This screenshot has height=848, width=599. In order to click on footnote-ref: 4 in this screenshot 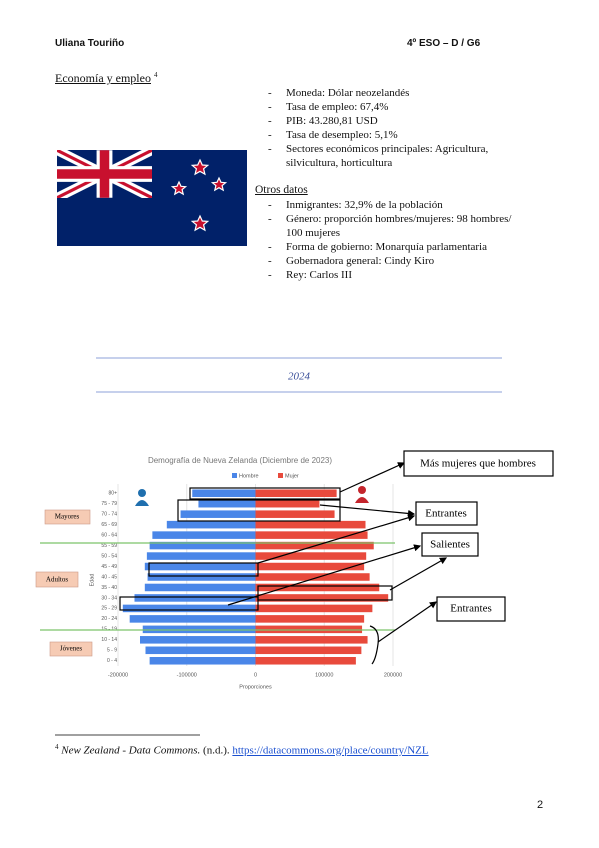, I will do `click(155, 75)`.